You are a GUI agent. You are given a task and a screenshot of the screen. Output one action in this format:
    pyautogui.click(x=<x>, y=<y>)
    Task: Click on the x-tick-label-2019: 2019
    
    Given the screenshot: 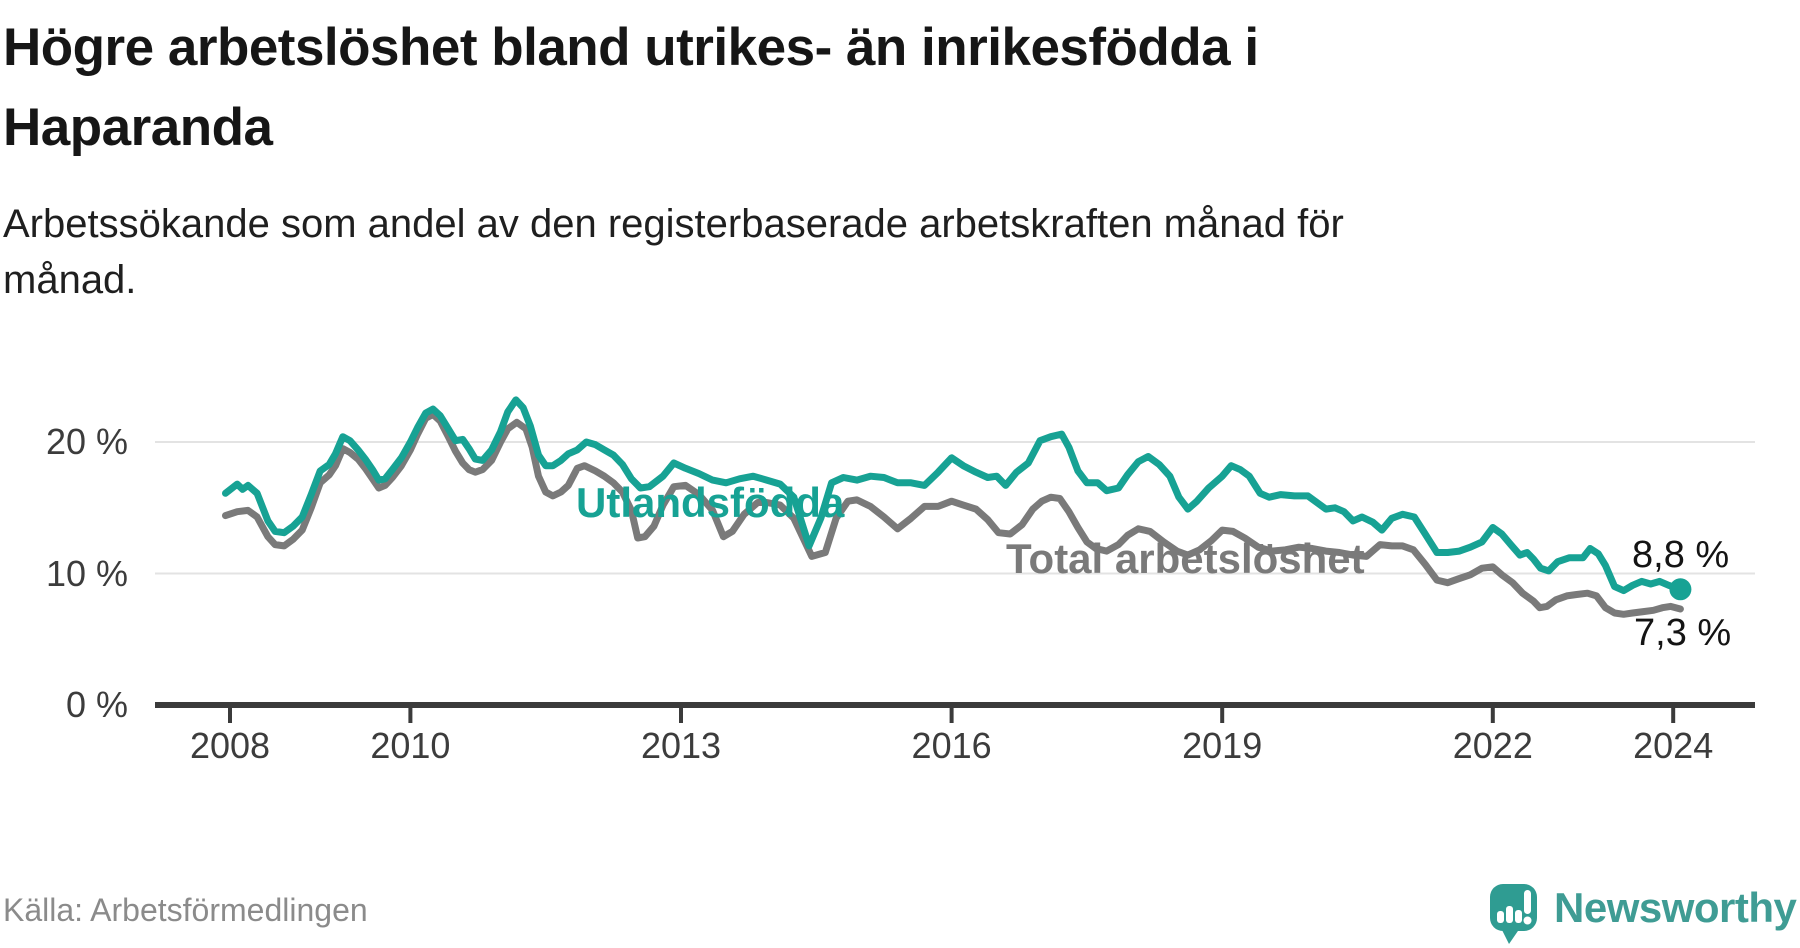 What is the action you would take?
    pyautogui.click(x=1222, y=745)
    